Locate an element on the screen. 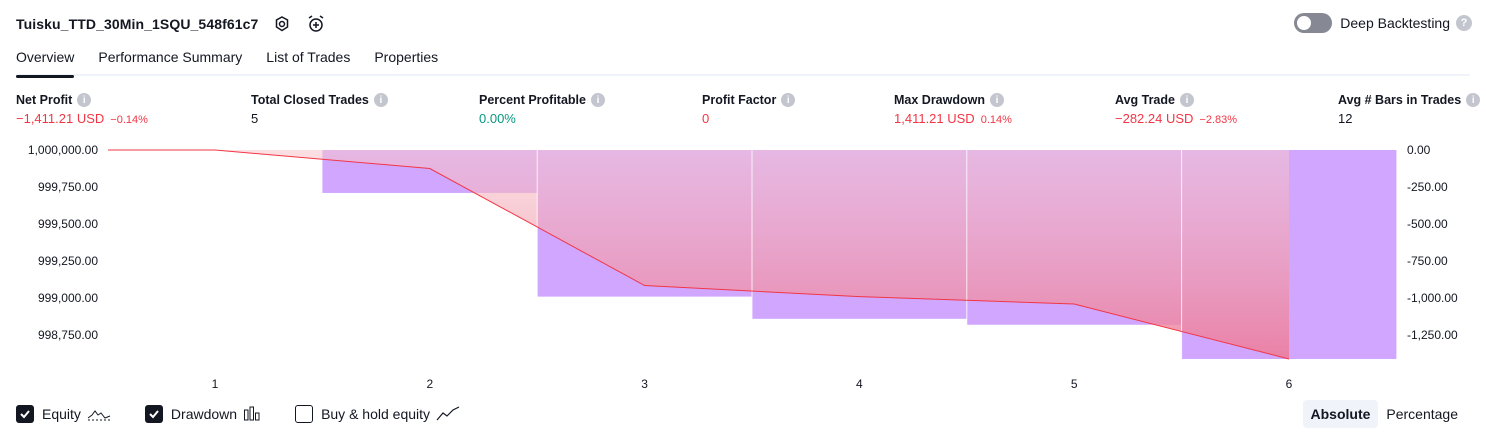 The height and width of the screenshot is (438, 1486). metric-value: 0 is located at coordinates (706, 118).